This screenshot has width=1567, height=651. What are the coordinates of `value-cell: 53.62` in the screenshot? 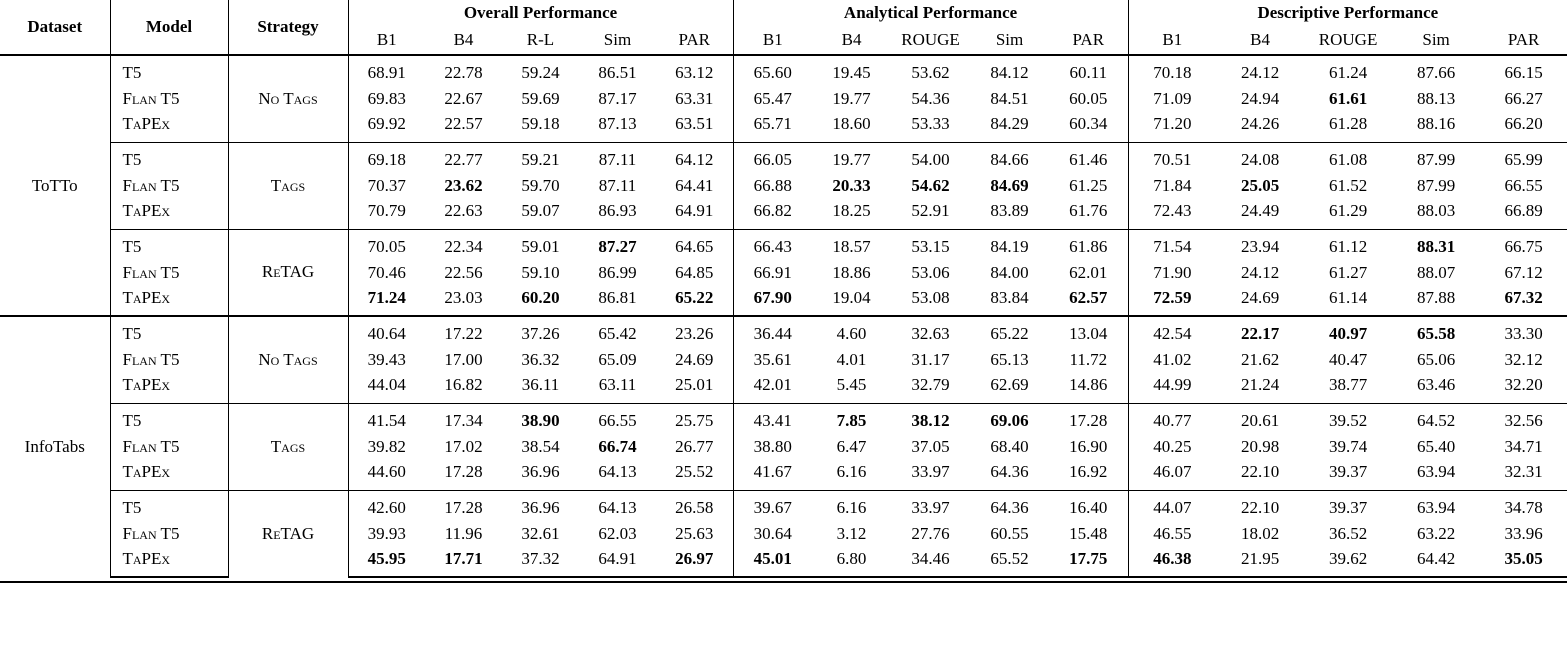 It's located at (930, 72).